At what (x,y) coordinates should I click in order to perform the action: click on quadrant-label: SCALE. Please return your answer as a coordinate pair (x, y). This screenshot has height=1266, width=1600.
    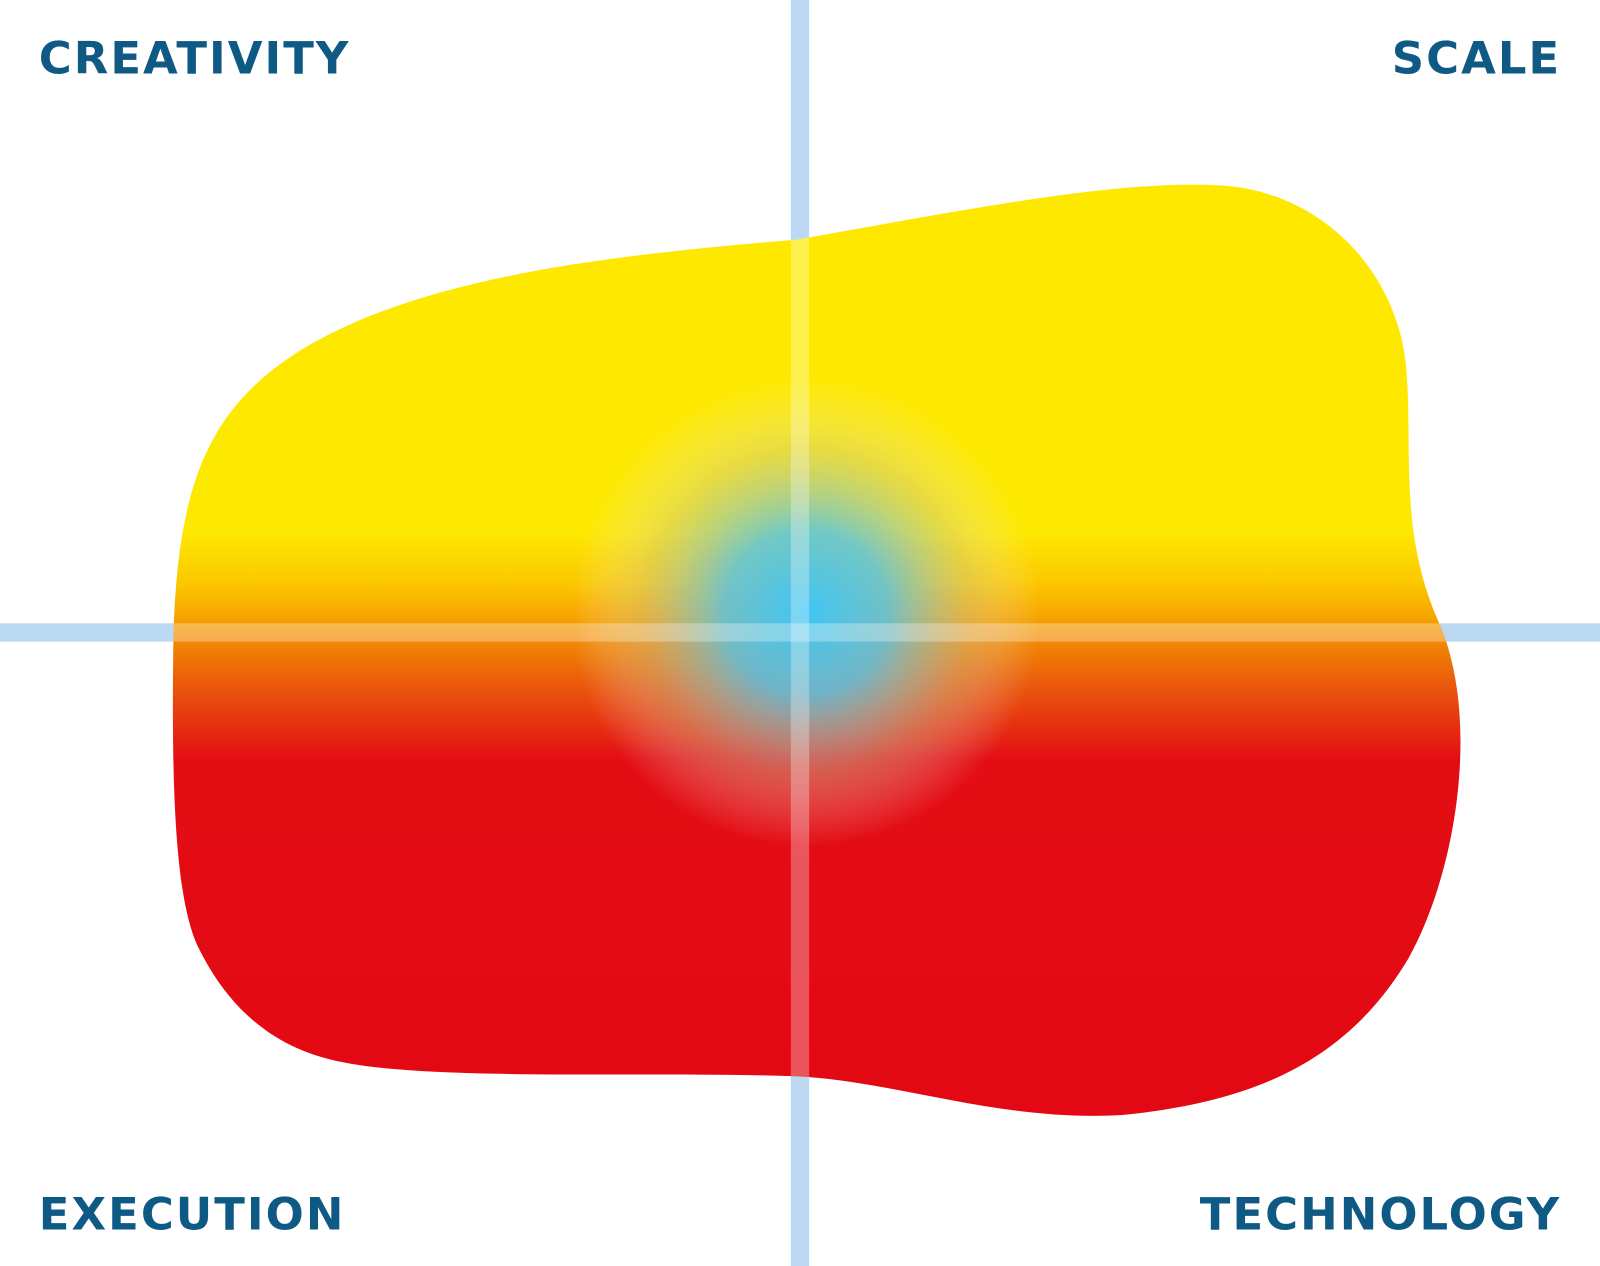
    Looking at the image, I should click on (1476, 57).